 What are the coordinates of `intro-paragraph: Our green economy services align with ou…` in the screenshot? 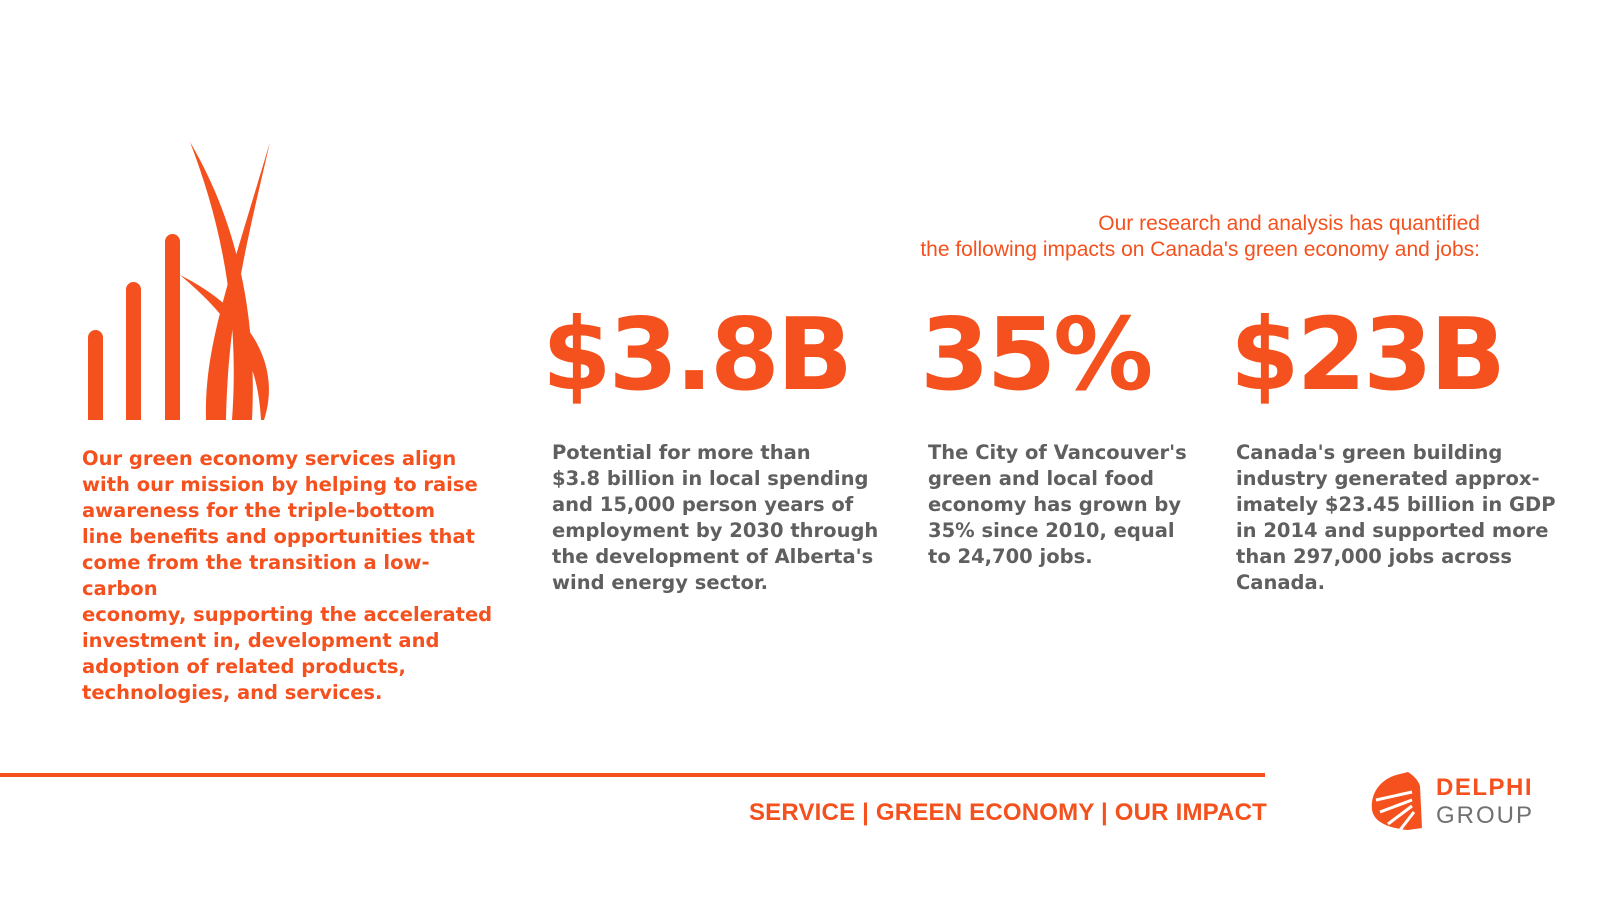 It's located at (287, 575).